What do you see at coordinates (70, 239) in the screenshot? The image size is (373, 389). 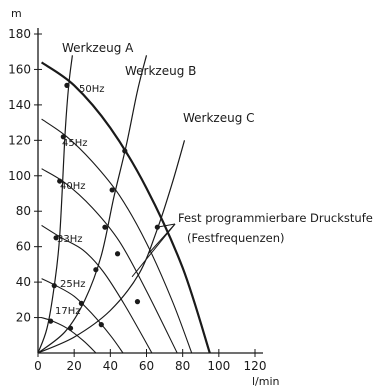 I see `frequency-label-33hz: 33Hz` at bounding box center [70, 239].